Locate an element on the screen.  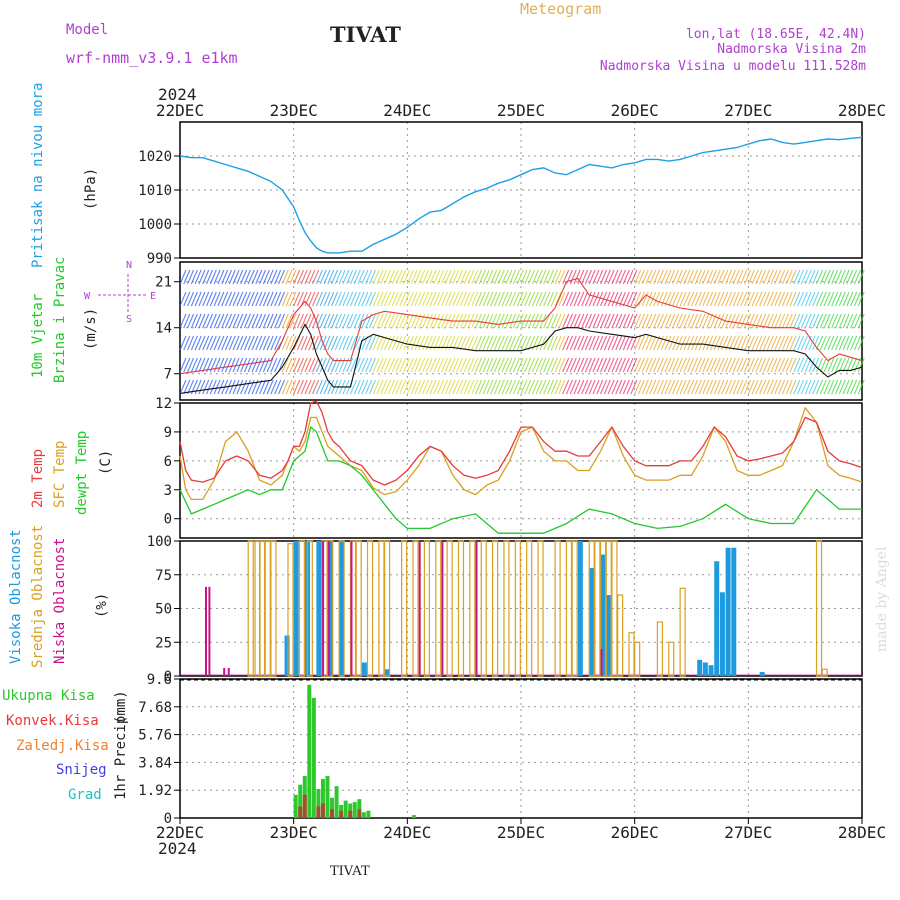
top-date-label: 23DEC is located at coordinates (294, 110).